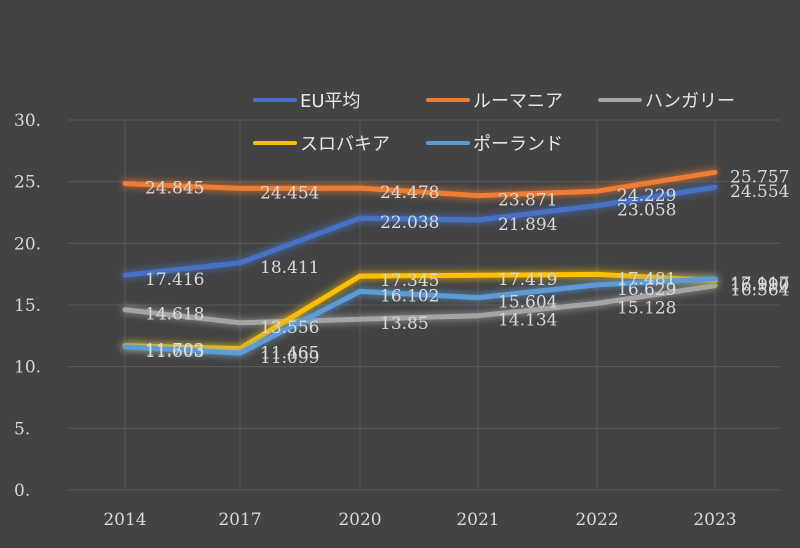 The height and width of the screenshot is (548, 800). What do you see at coordinates (409, 281) in the screenshot?
I see `data-label: 17.345` at bounding box center [409, 281].